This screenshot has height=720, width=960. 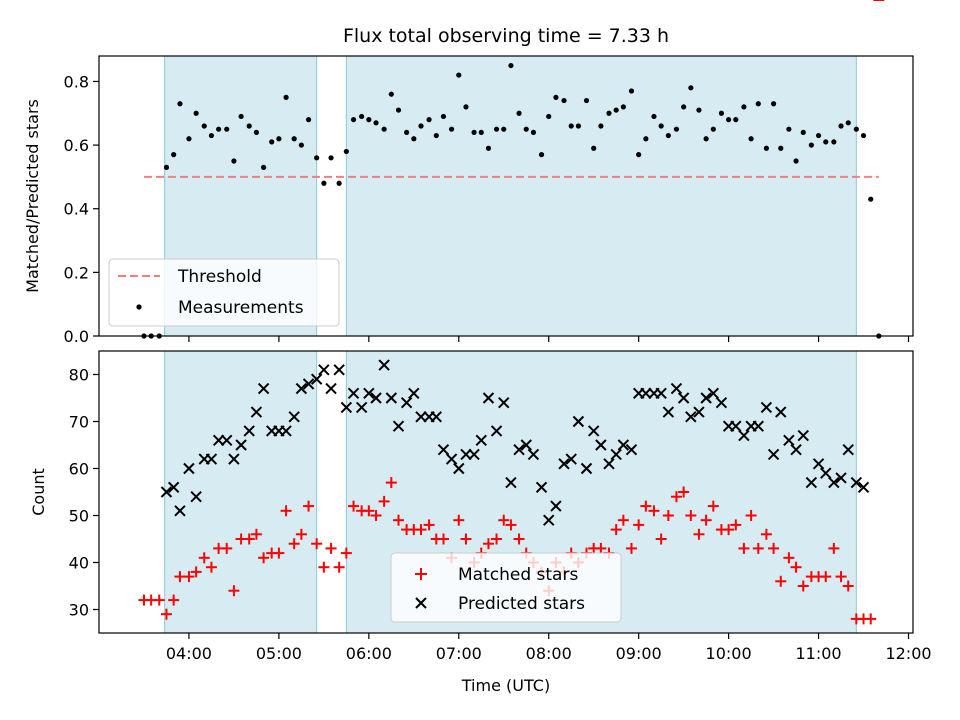 What do you see at coordinates (38, 492) in the screenshot?
I see `bottom-y-axis-label: Count` at bounding box center [38, 492].